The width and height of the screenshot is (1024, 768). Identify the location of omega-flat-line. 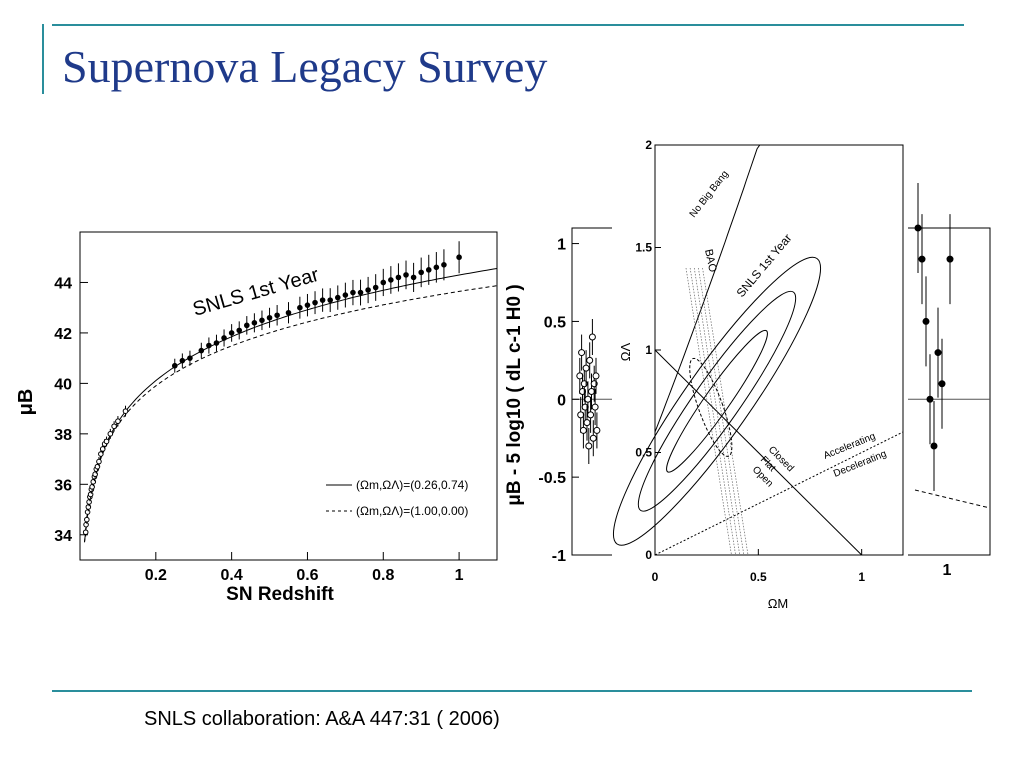
(758, 452).